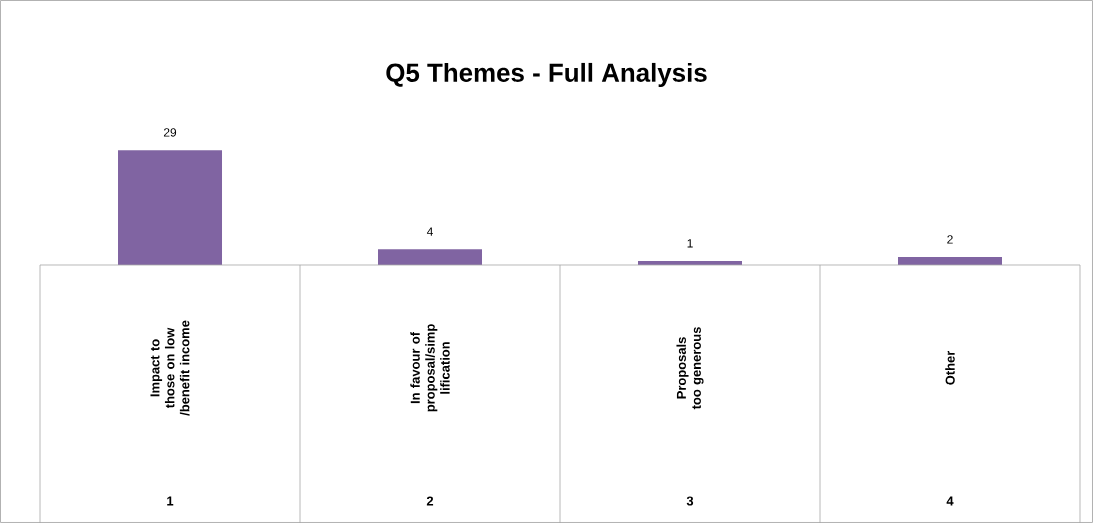  What do you see at coordinates (950, 367) in the screenshot?
I see `x-tick-label: Other` at bounding box center [950, 367].